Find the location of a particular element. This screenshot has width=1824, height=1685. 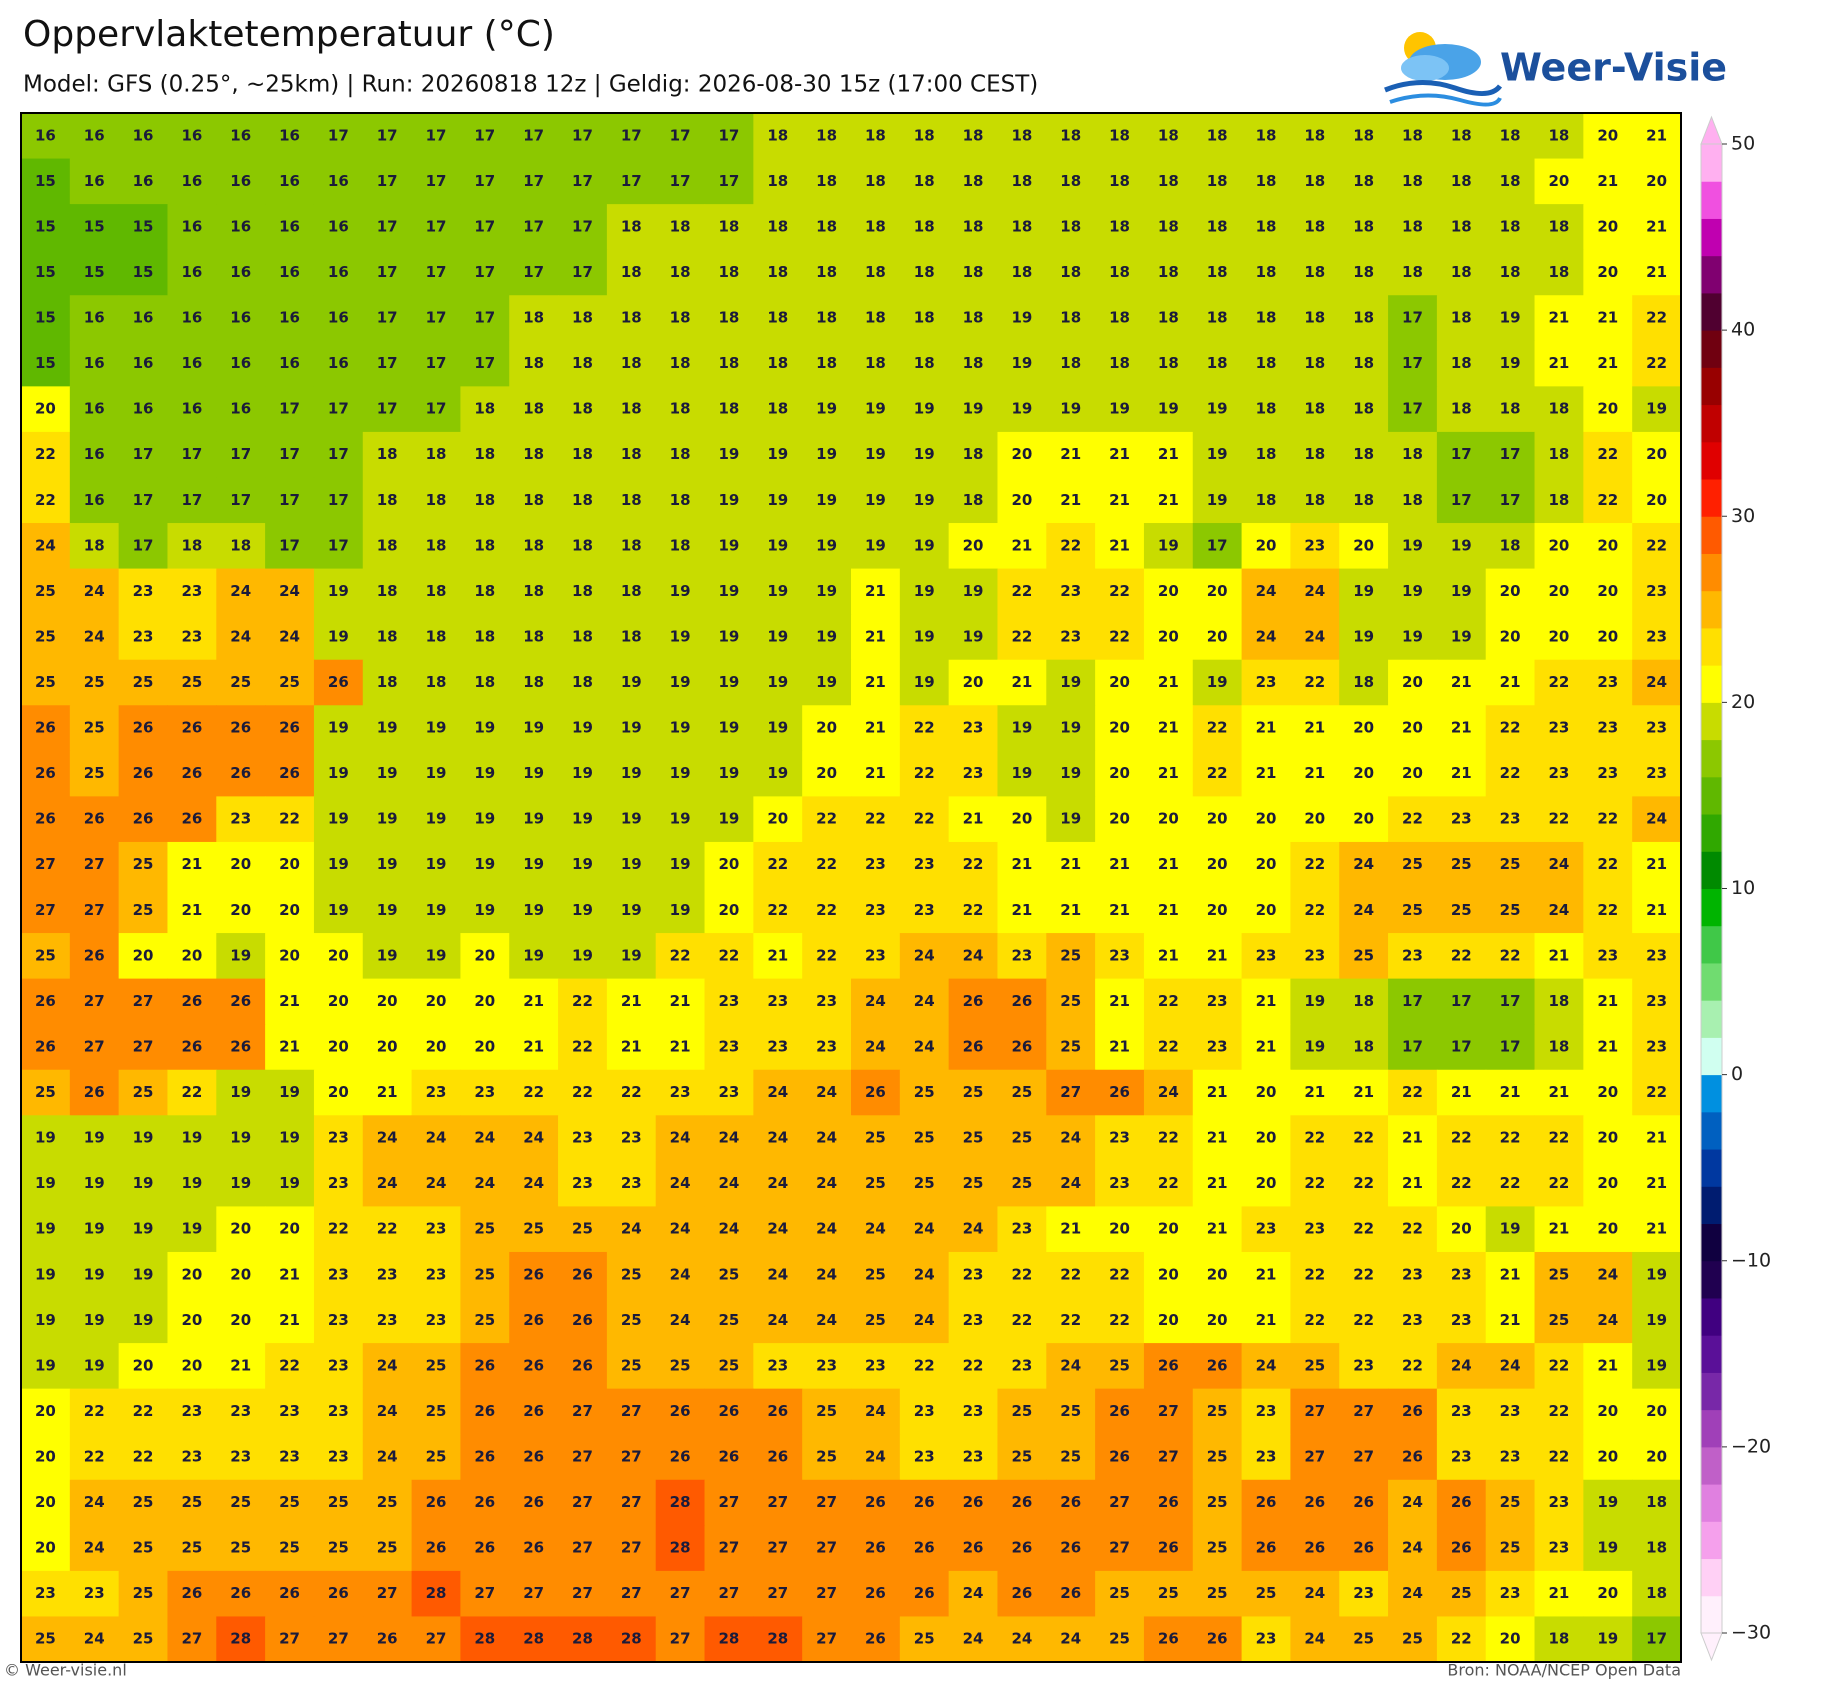

colorbar-bin is located at coordinates (1711, 1316).